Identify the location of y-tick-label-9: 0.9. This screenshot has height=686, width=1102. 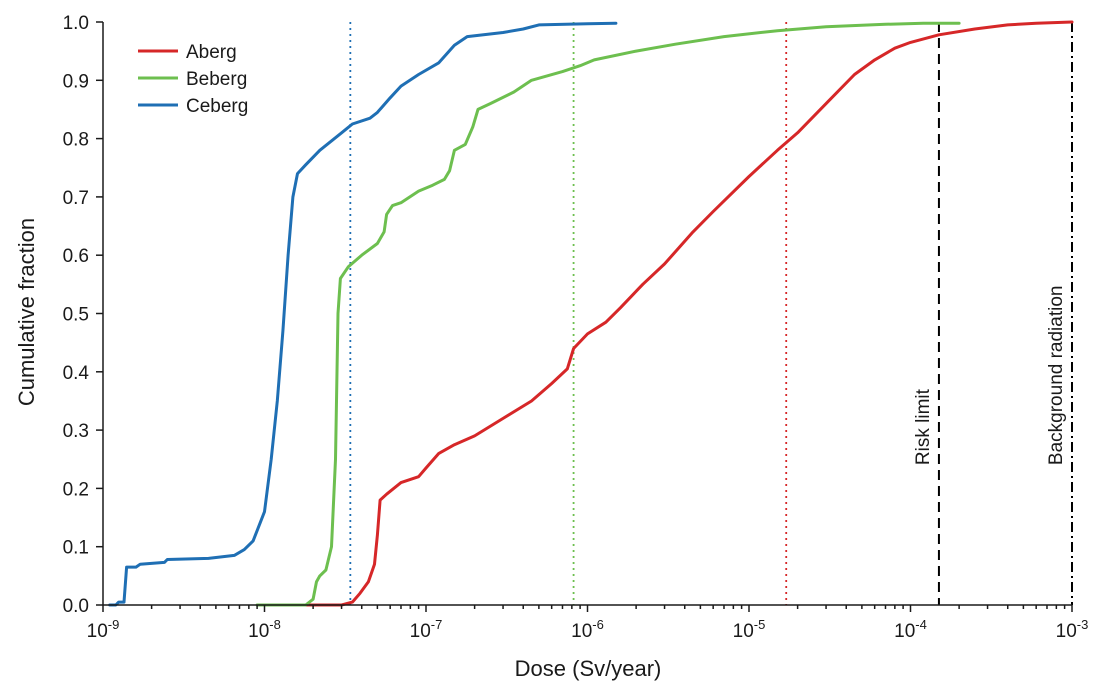
(76, 81).